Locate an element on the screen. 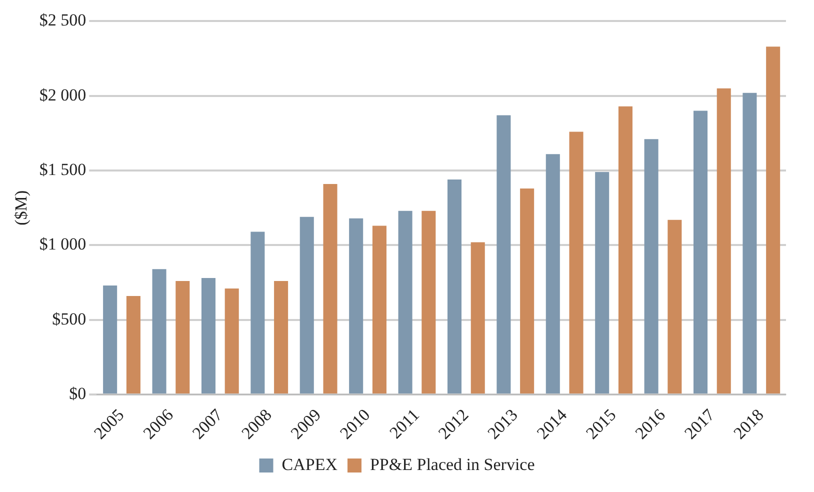  y-tick-label: $1 500 is located at coordinates (62, 169).